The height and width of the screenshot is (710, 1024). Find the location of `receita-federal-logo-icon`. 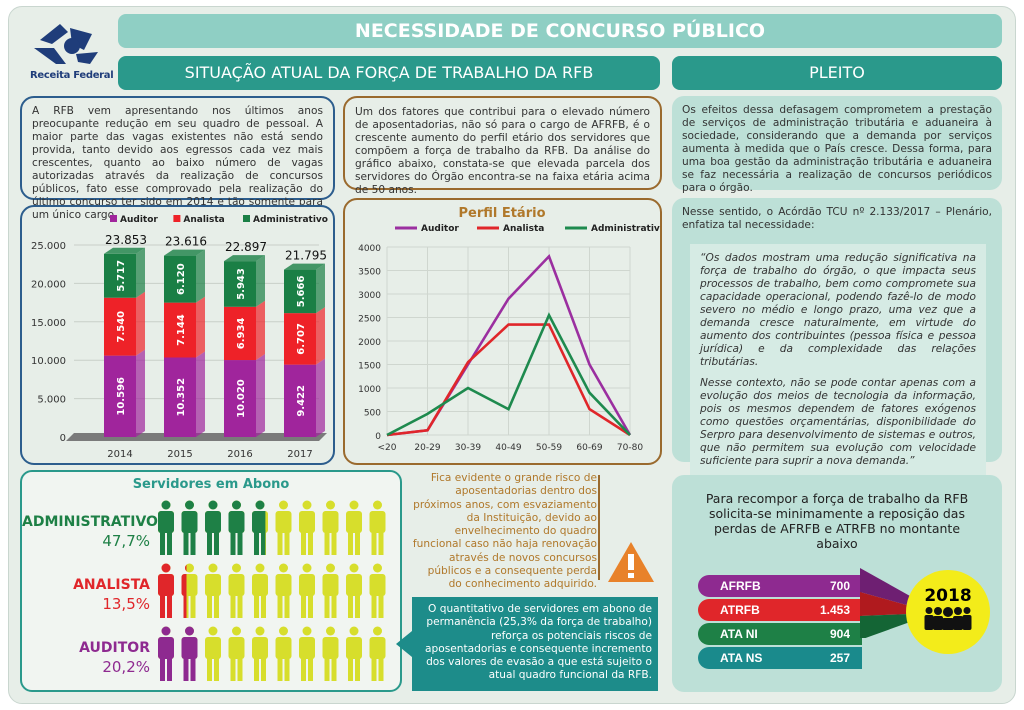

receita-federal-logo-icon is located at coordinates (66, 44).